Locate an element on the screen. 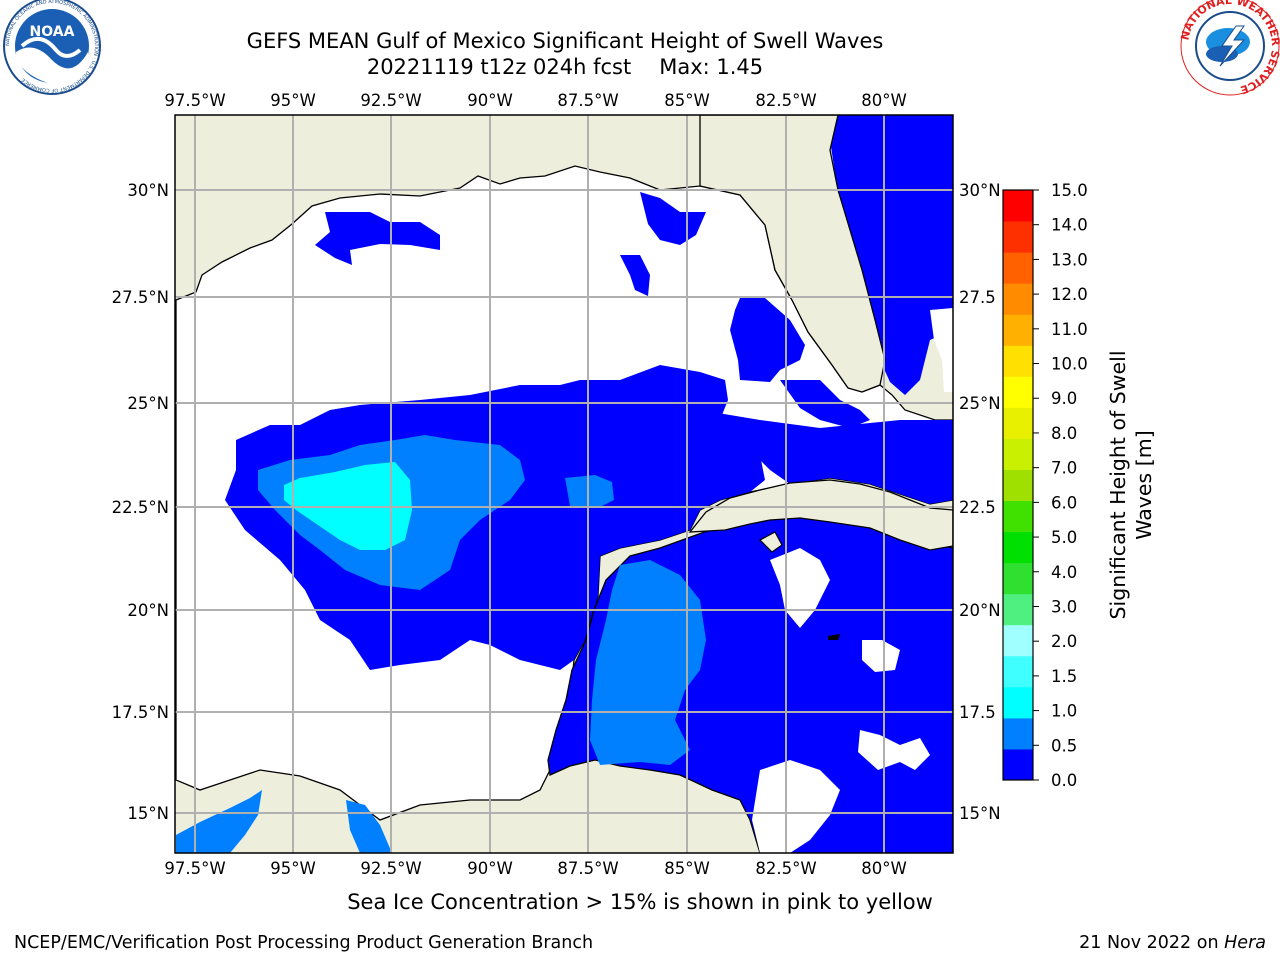 The image size is (1280, 960). colorbar-tick-label: 0.5 is located at coordinates (1064, 745).